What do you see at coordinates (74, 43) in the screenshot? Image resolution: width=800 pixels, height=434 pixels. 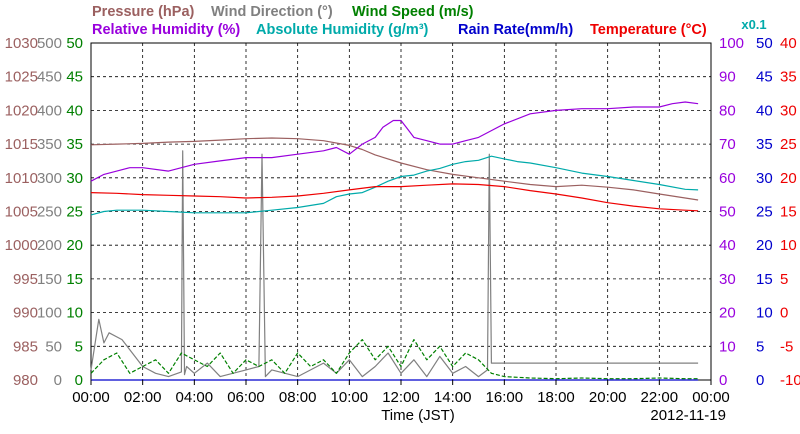 I see `y-tick-label-wind-speed: 50` at bounding box center [74, 43].